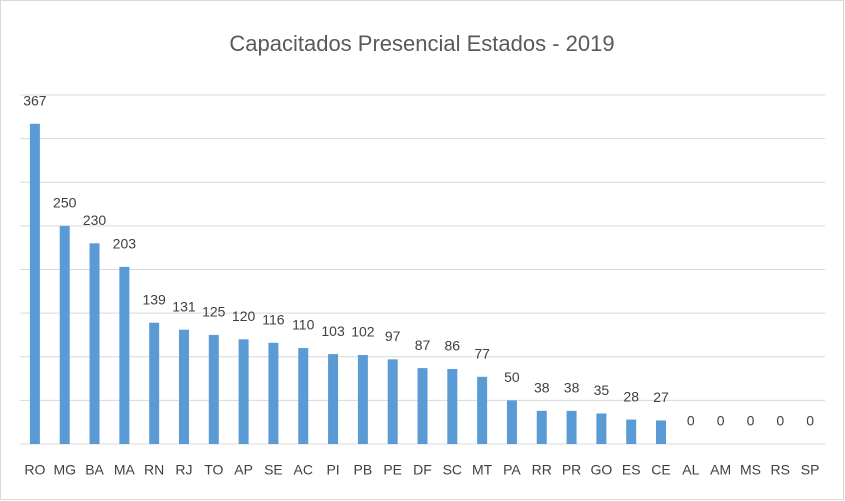  What do you see at coordinates (213, 470) in the screenshot?
I see `x-tick-label: TO` at bounding box center [213, 470].